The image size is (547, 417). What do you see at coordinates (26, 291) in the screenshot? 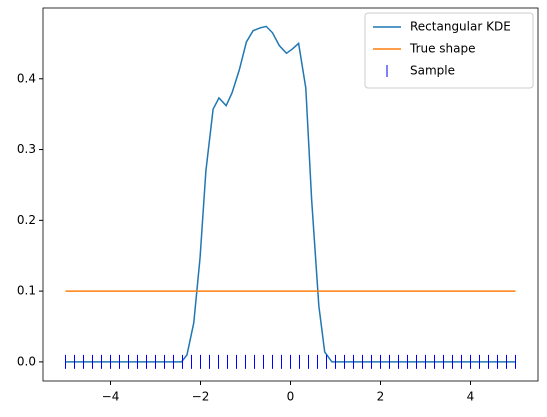
I see `y-tick-label: 0.1` at bounding box center [26, 291].